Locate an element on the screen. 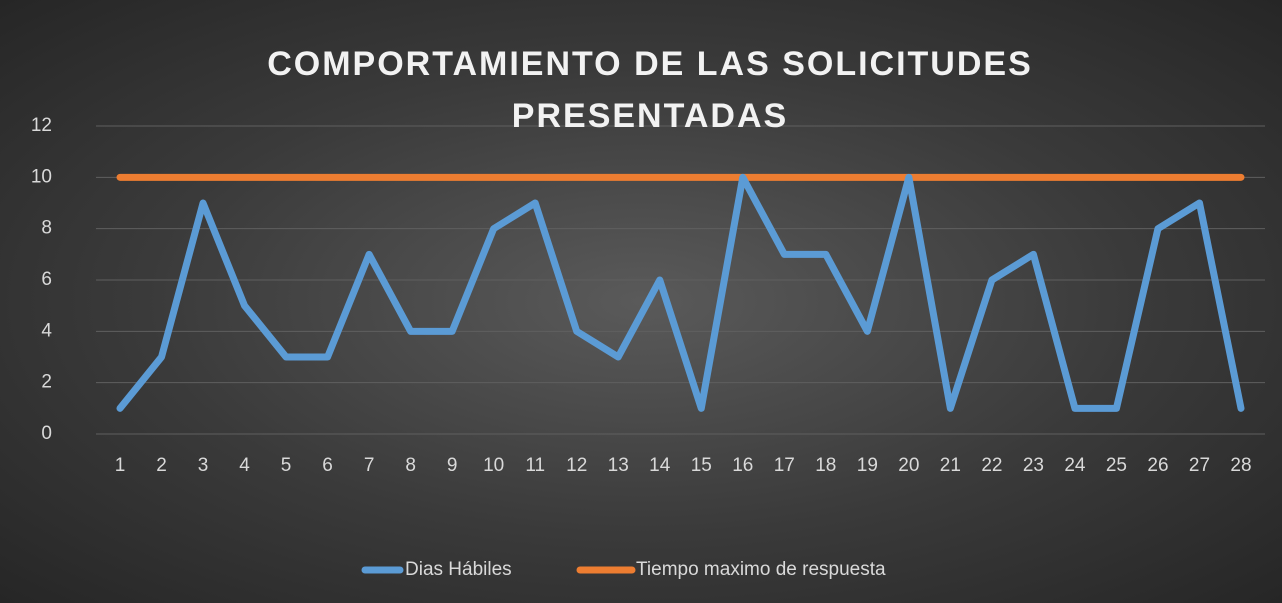 The width and height of the screenshot is (1282, 603). x-tick-label: 19 is located at coordinates (867, 465).